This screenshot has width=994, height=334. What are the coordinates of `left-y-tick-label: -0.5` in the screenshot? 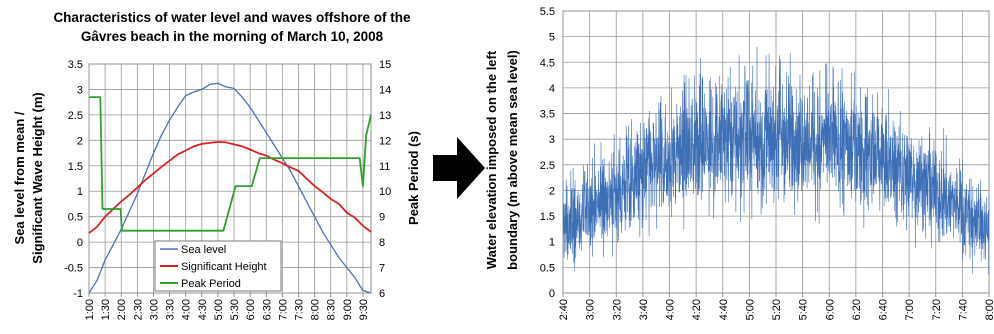 It's located at (73, 269).